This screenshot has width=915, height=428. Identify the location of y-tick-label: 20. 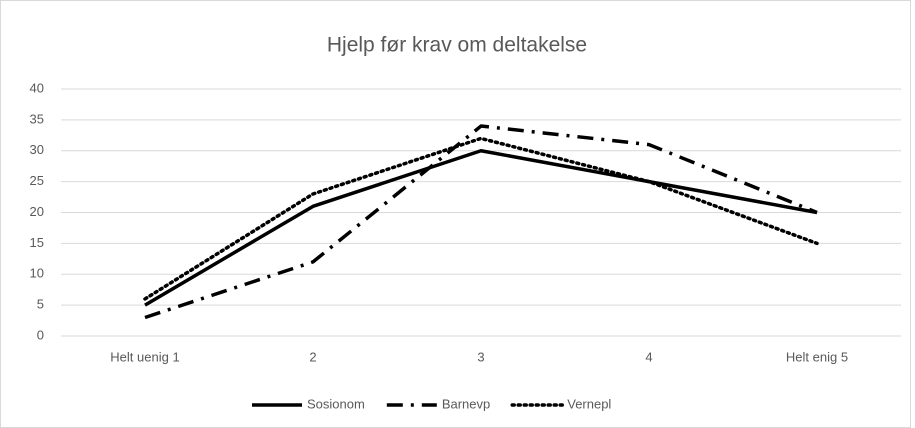
(37, 211).